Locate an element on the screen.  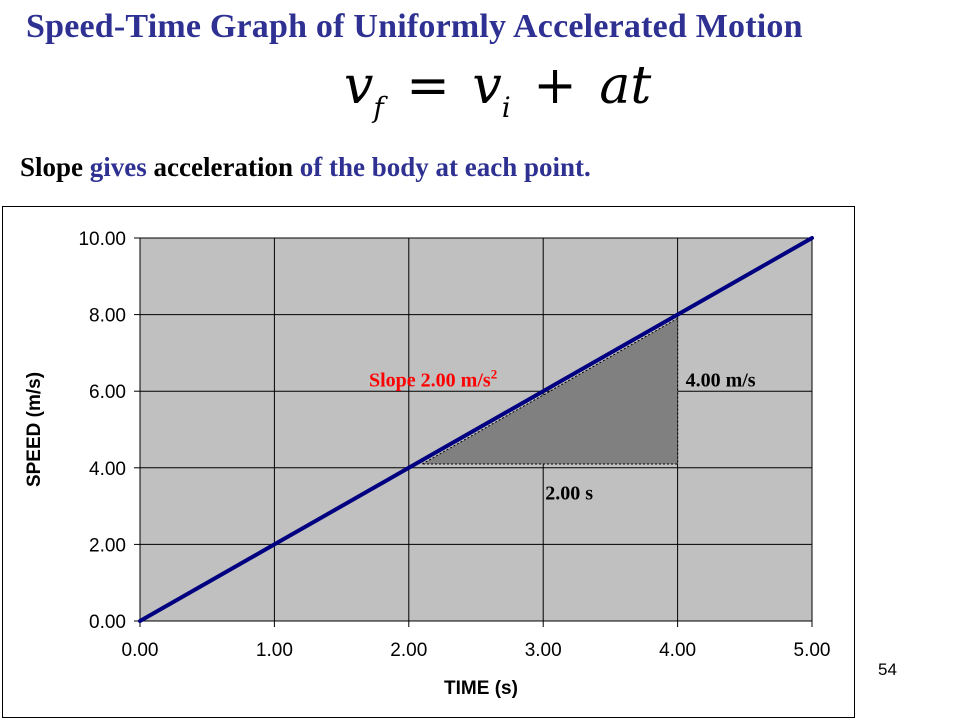
formula-equals: = is located at coordinates (428, 86).